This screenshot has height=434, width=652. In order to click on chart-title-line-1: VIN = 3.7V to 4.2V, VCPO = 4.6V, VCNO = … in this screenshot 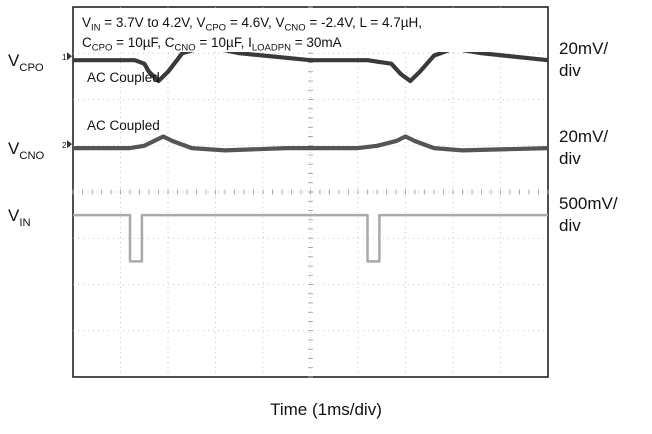, I will do `click(252, 24)`.